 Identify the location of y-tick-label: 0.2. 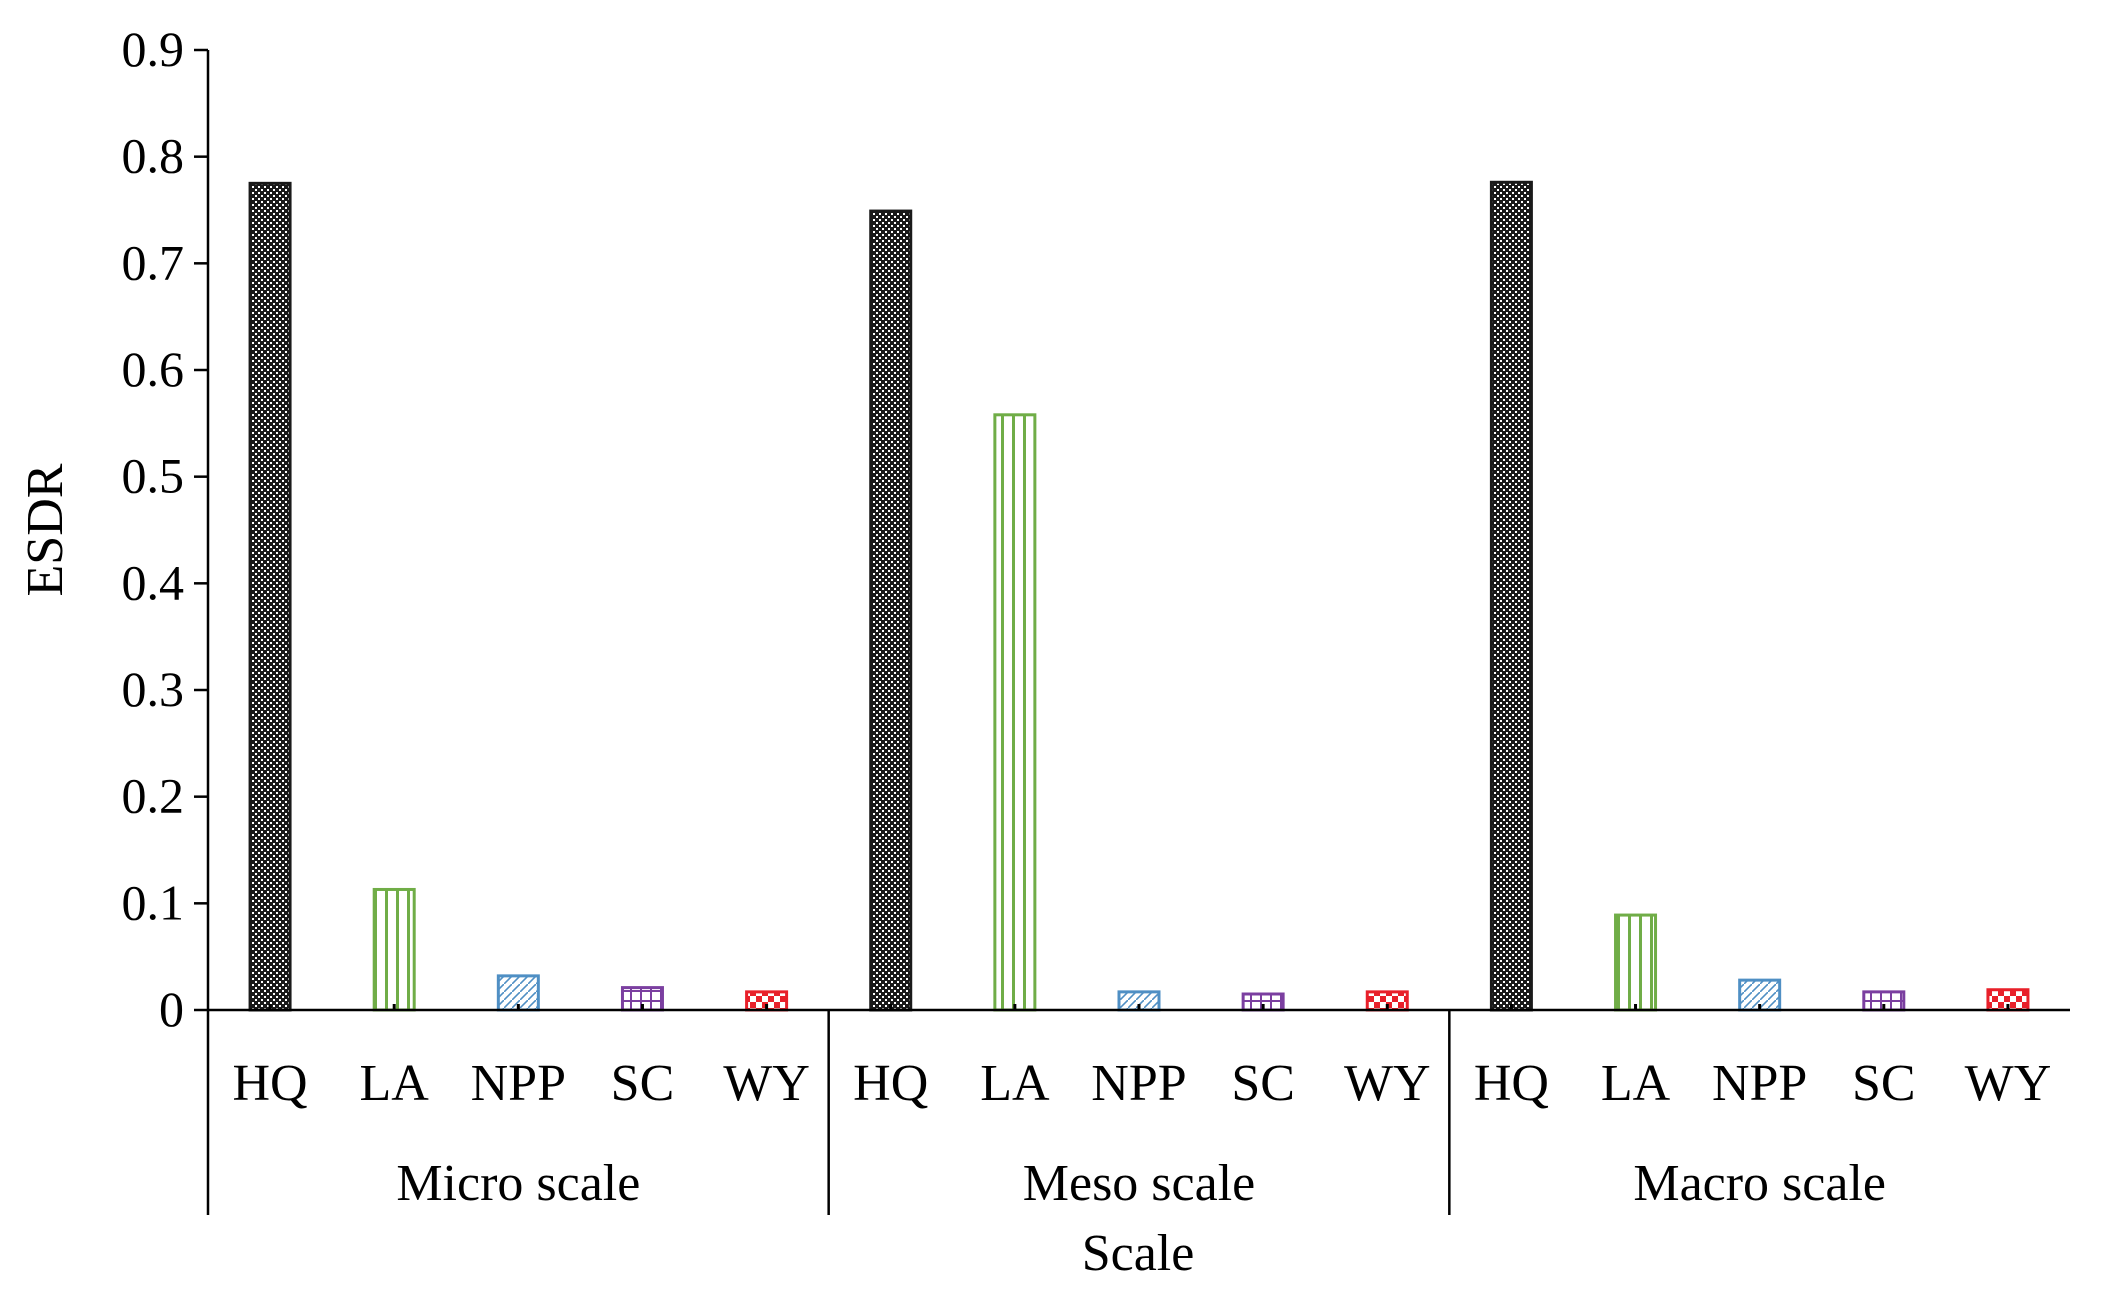
(153, 796).